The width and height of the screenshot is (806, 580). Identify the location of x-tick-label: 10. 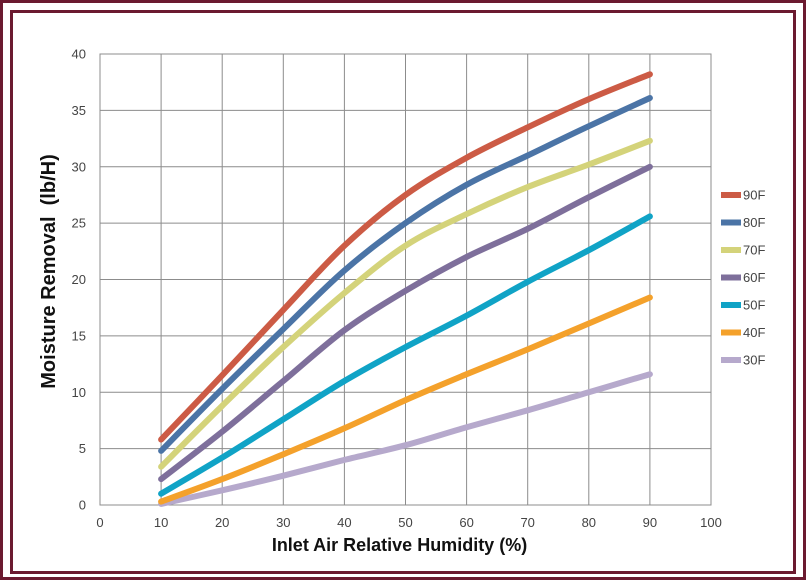
(161, 522).